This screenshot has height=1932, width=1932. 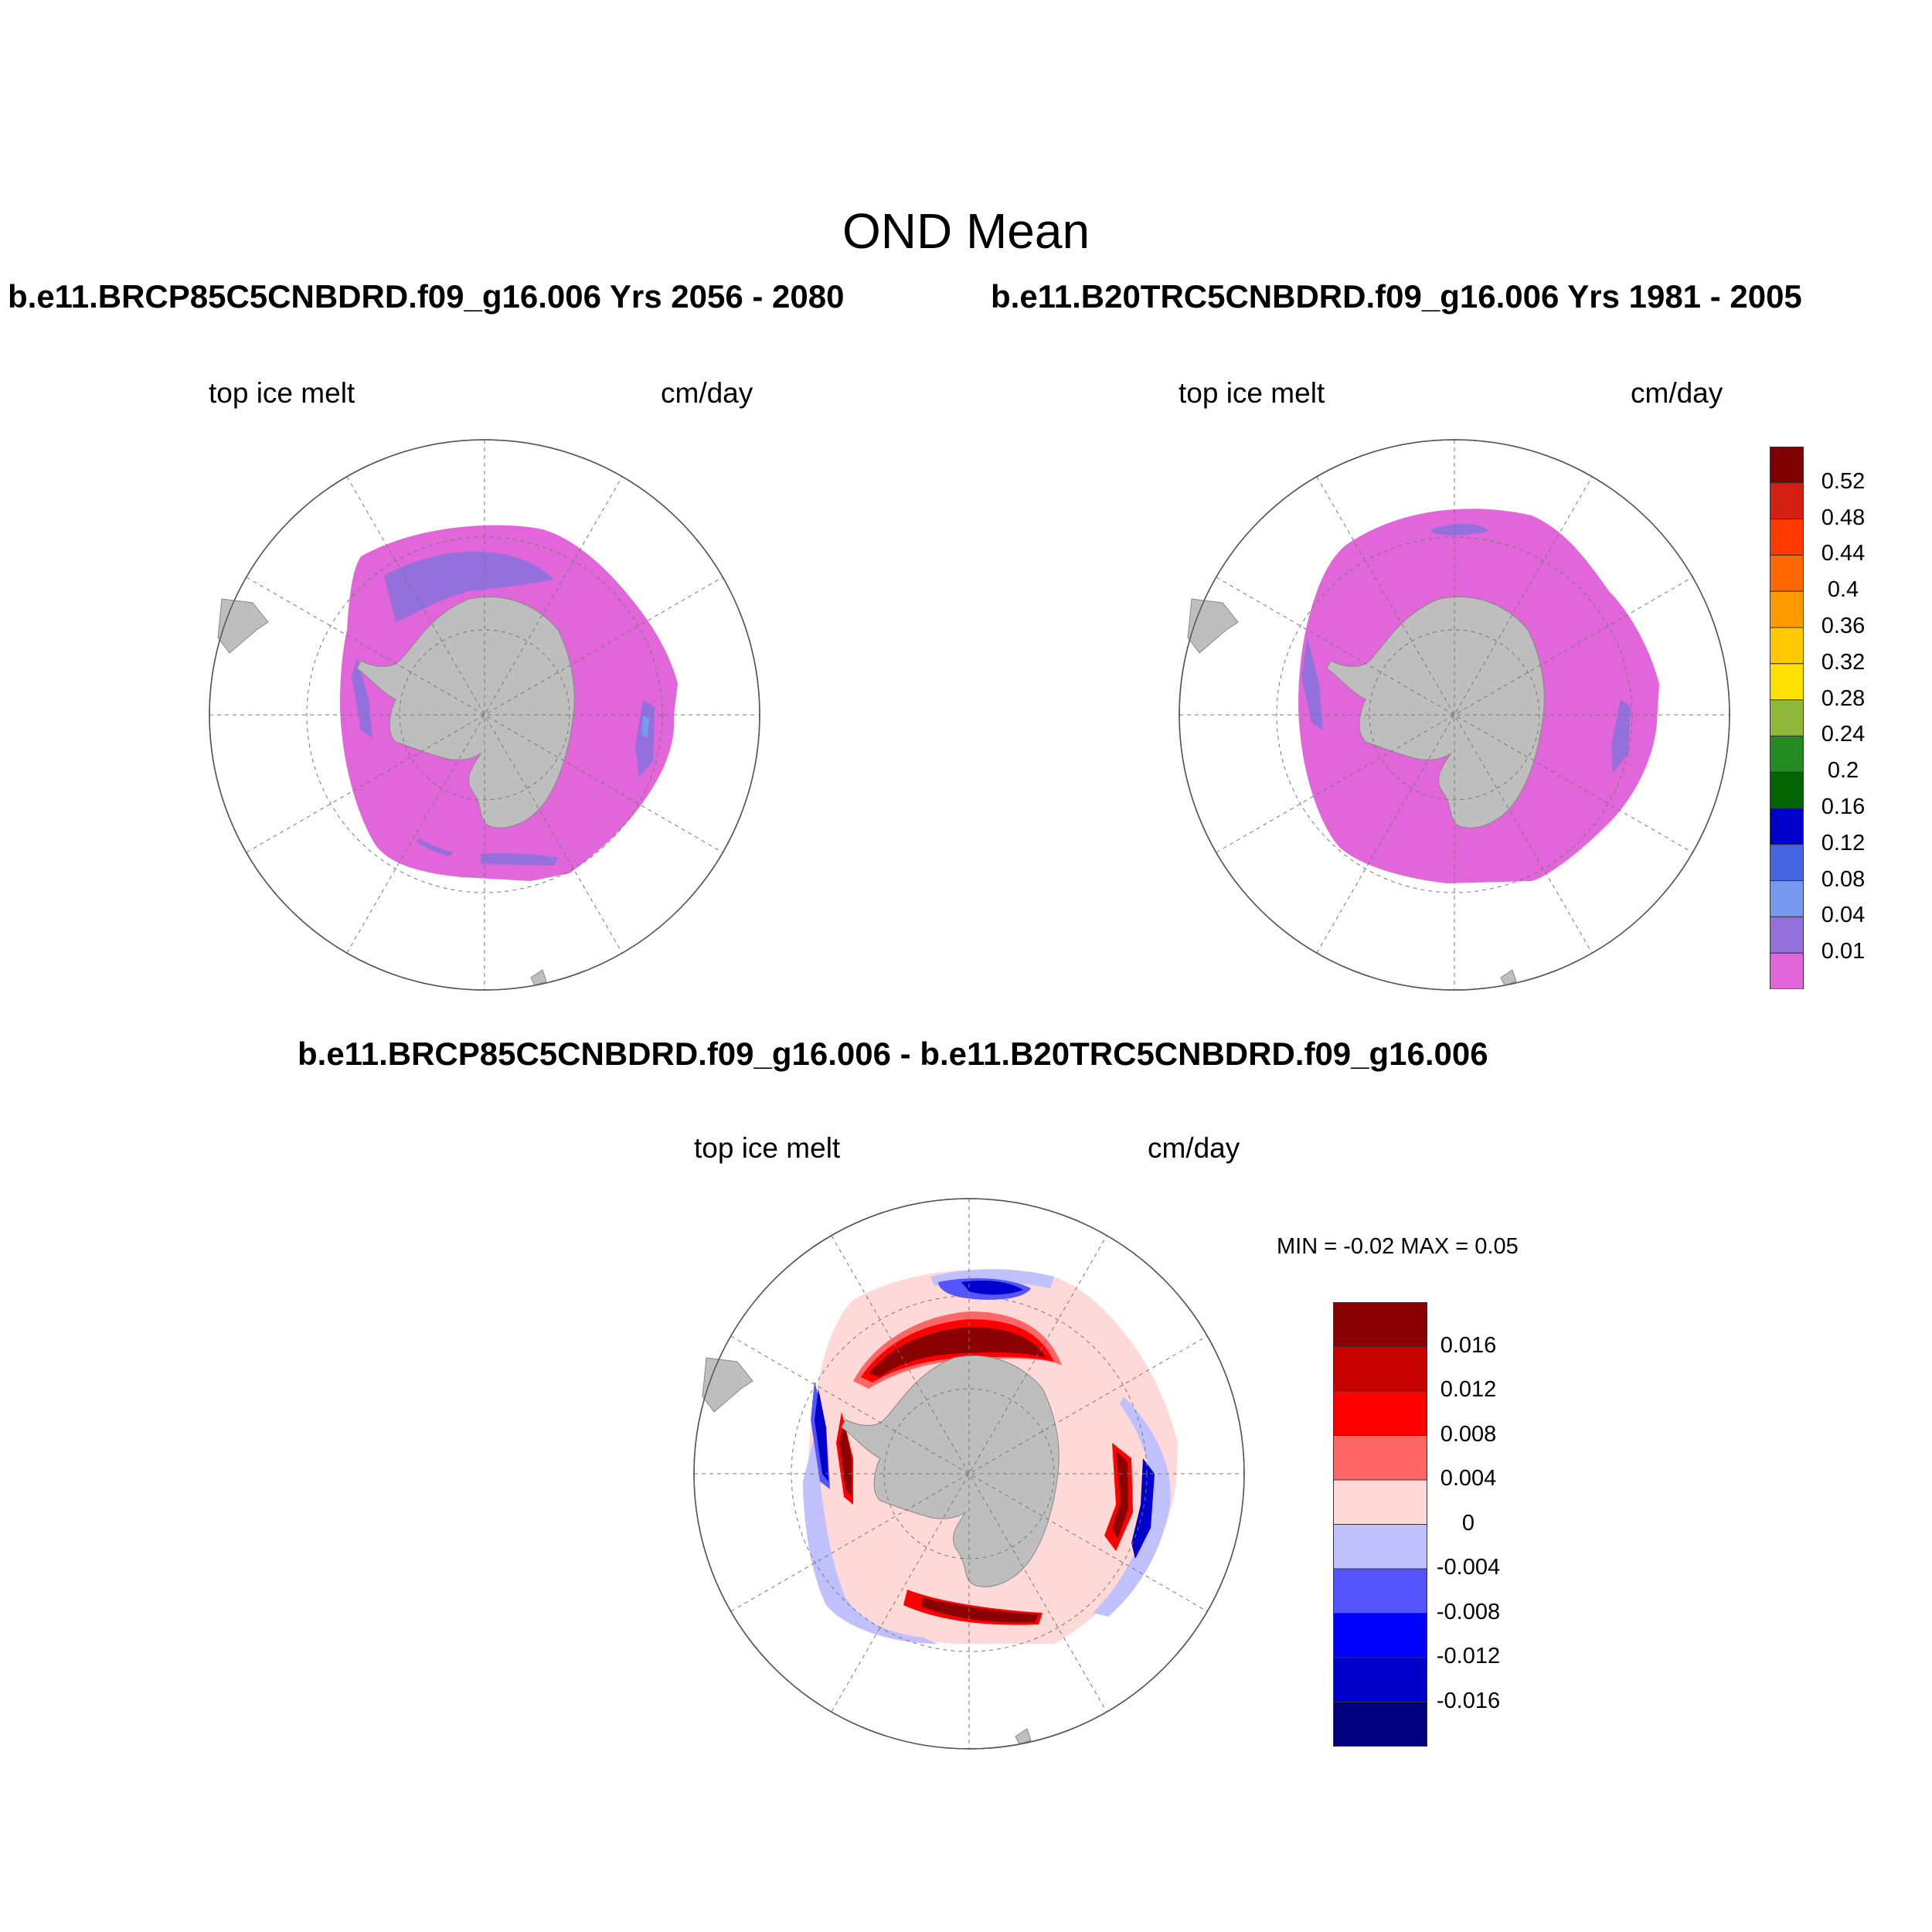 What do you see at coordinates (767, 1148) in the screenshot?
I see `panel3-variable-label: top ice melt` at bounding box center [767, 1148].